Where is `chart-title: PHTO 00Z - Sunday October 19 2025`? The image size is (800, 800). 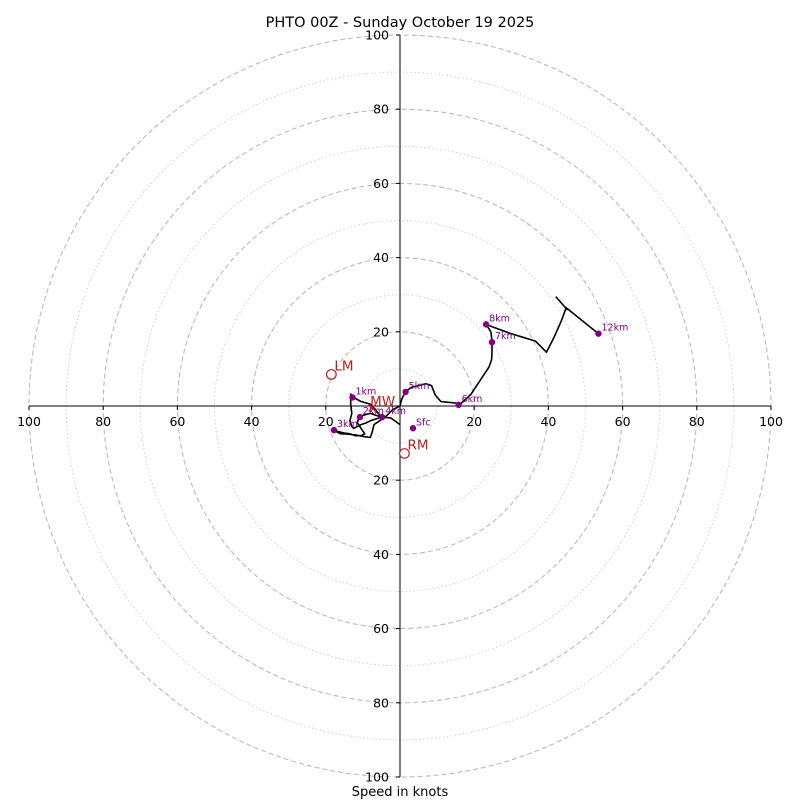 chart-title: PHTO 00Z - Sunday October 19 2025 is located at coordinates (400, 23).